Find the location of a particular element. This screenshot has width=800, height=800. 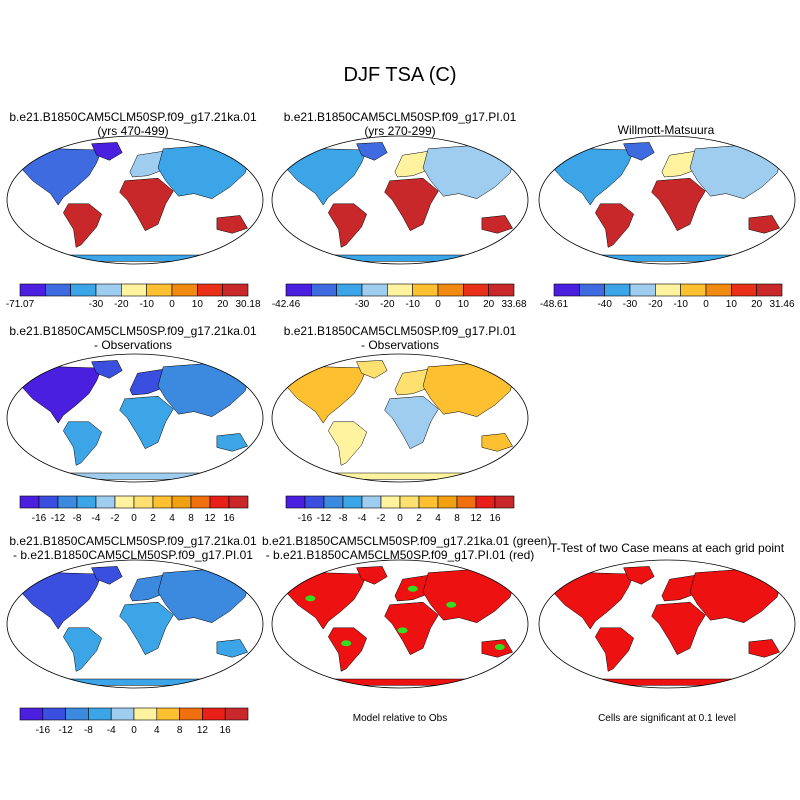

colorbar-3-tick-label: -20 is located at coordinates (655, 304).